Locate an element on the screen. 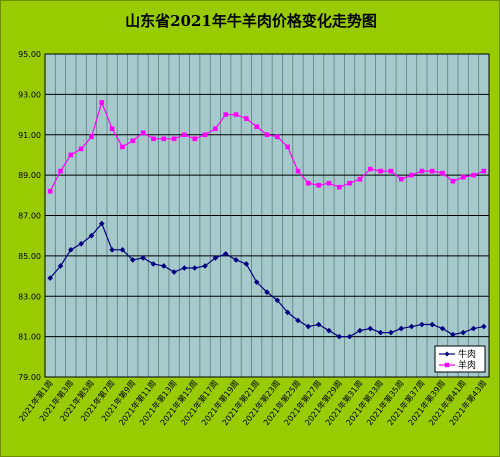 Image resolution: width=500 pixels, height=457 pixels. y-tick-label: 93.00 is located at coordinates (29, 94).